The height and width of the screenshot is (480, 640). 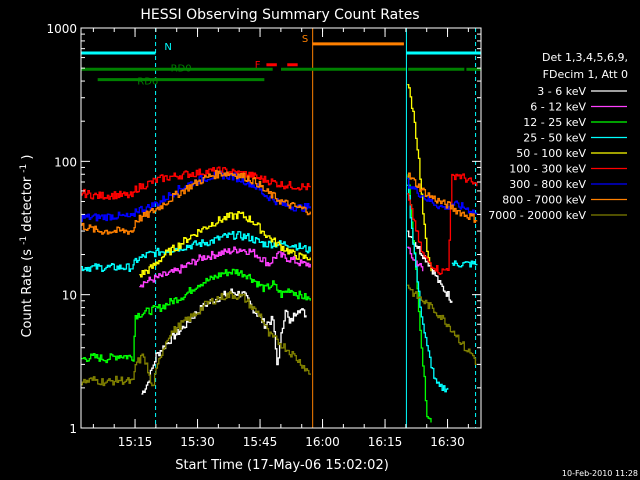 What do you see at coordinates (558, 107) in the screenshot?
I see `legend-entry-label: 6 - 12 keV` at bounding box center [558, 107].